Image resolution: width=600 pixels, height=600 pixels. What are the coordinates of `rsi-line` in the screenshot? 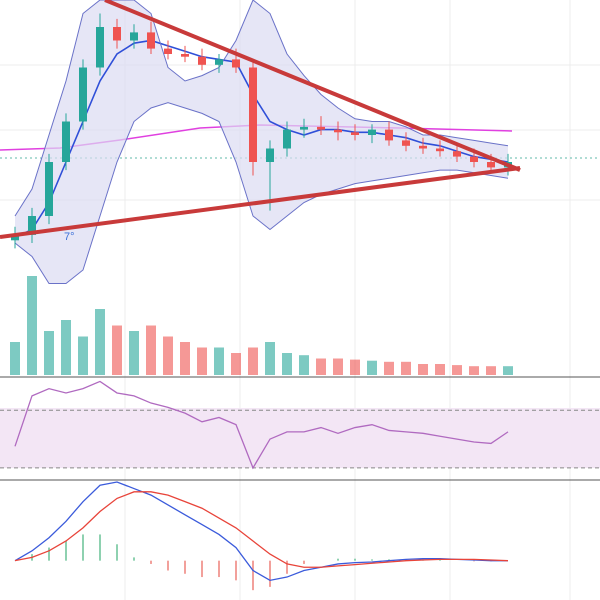 It's located at (261, 425).